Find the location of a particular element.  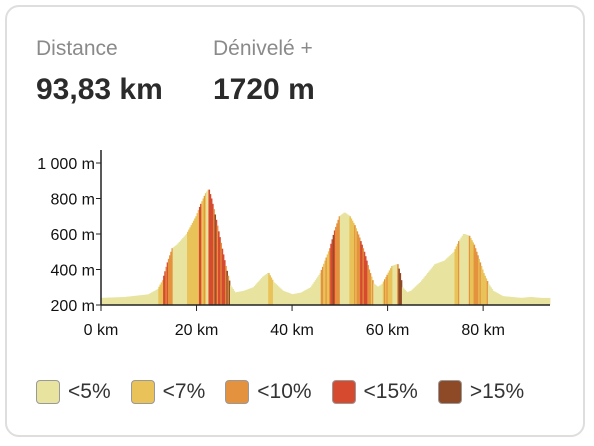

legend-swatch-gt15 is located at coordinates (449, 392).